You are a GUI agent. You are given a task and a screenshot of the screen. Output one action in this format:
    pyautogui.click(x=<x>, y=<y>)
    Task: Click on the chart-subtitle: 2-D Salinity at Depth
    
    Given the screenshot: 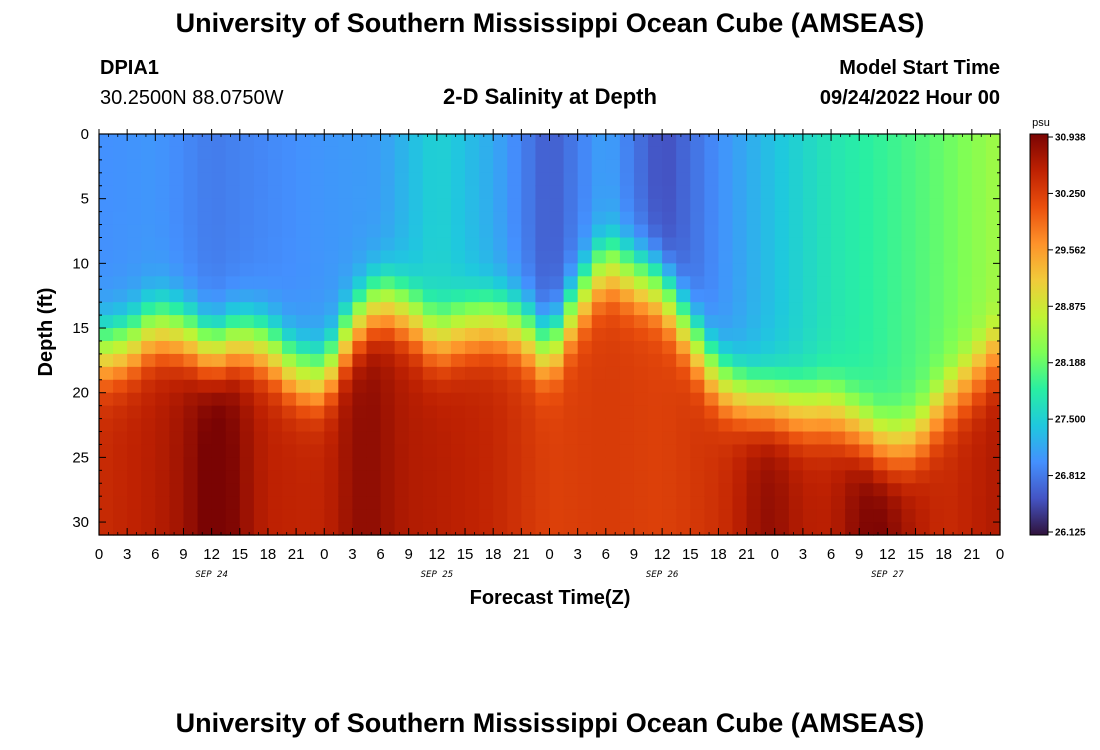 What is the action you would take?
    pyautogui.click(x=550, y=96)
    